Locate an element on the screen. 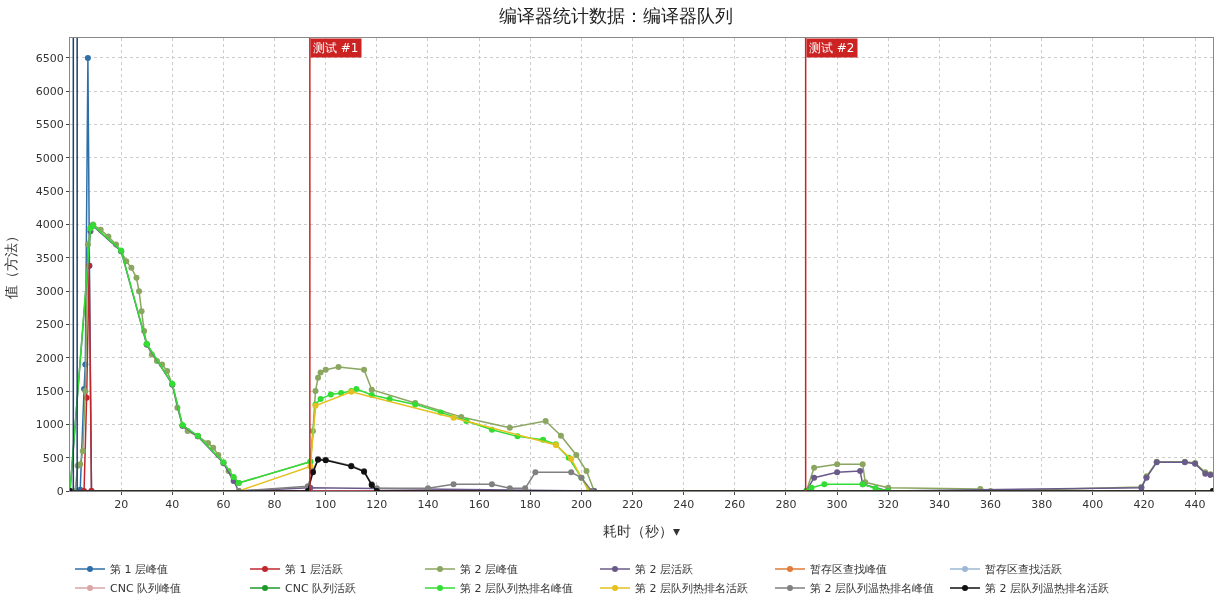  x-tick-label: 340 is located at coordinates (939, 505).